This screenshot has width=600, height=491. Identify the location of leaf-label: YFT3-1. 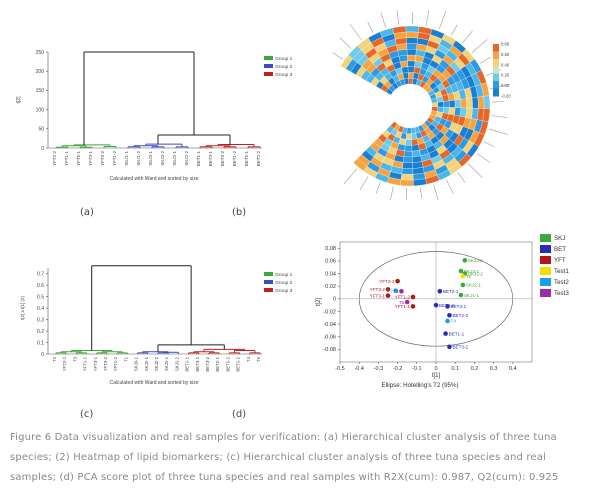
(90, 159).